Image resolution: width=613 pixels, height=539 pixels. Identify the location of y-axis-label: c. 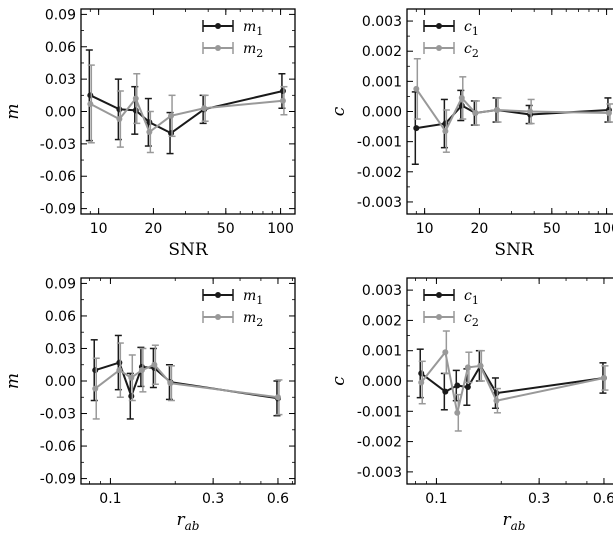
(339, 381).